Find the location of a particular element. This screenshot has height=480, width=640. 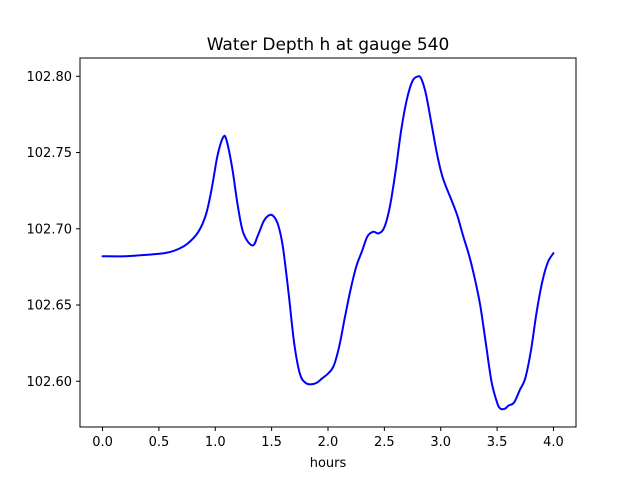

y-tick-label: 102.80 is located at coordinates (50, 77).